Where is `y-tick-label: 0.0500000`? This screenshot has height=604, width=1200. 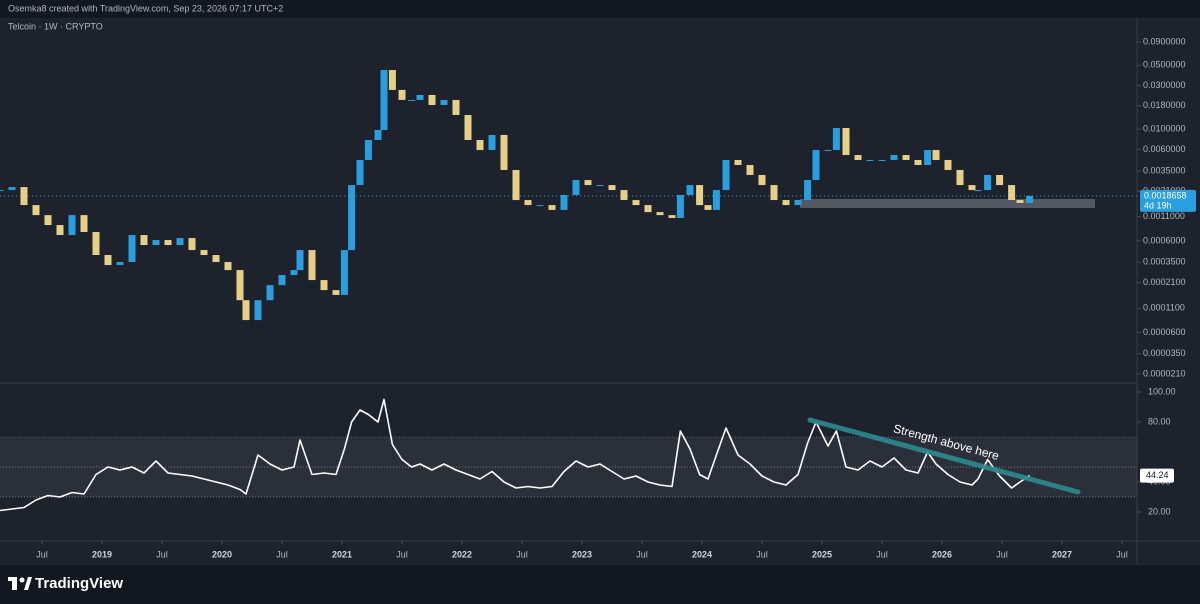 y-tick-label: 0.0500000 is located at coordinates (1164, 65).